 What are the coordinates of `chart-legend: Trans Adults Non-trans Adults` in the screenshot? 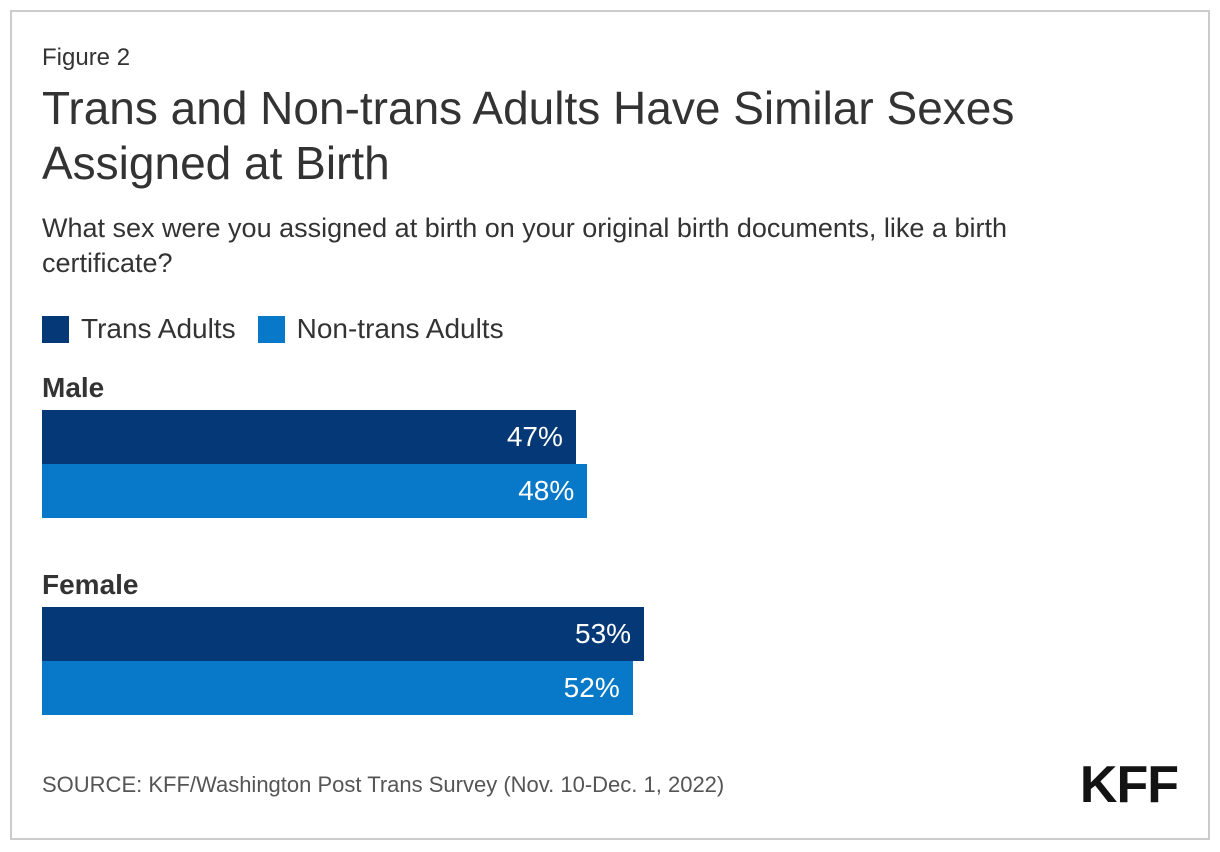 It's located at (610, 329).